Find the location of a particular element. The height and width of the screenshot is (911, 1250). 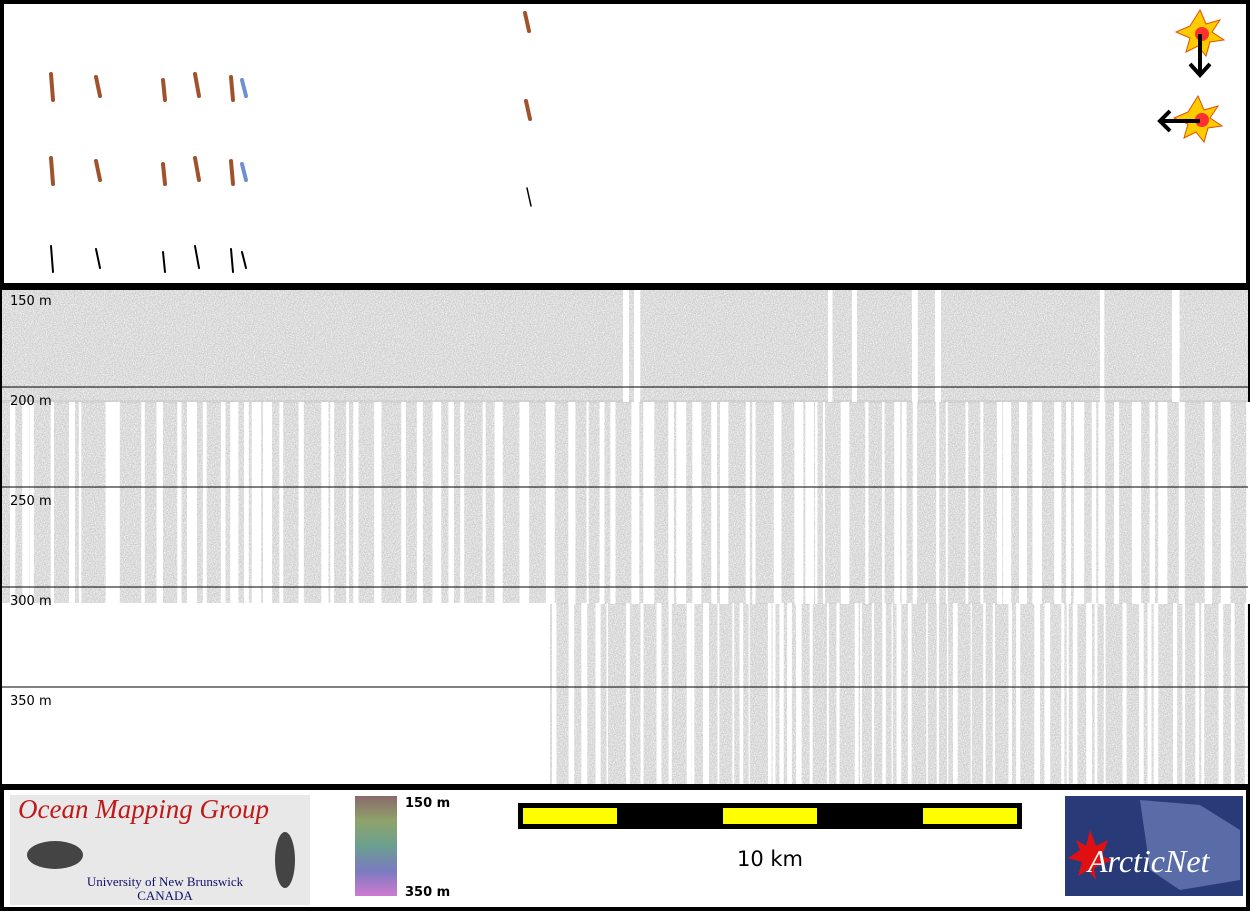

scale-label: 10 km is located at coordinates (770, 859).